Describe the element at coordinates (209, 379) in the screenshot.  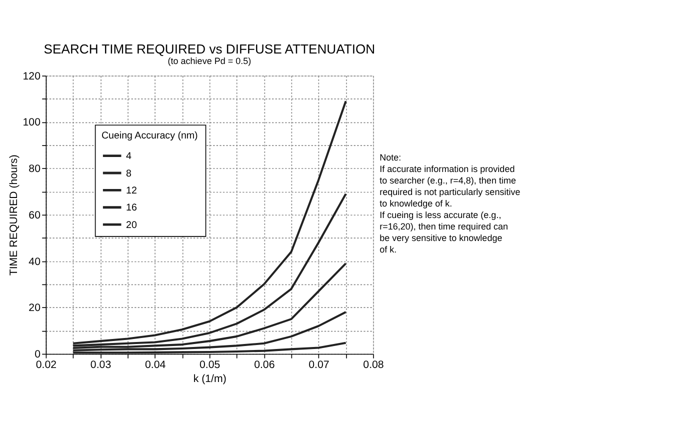
I see `x-axis-title: k (1/m)` at that location.